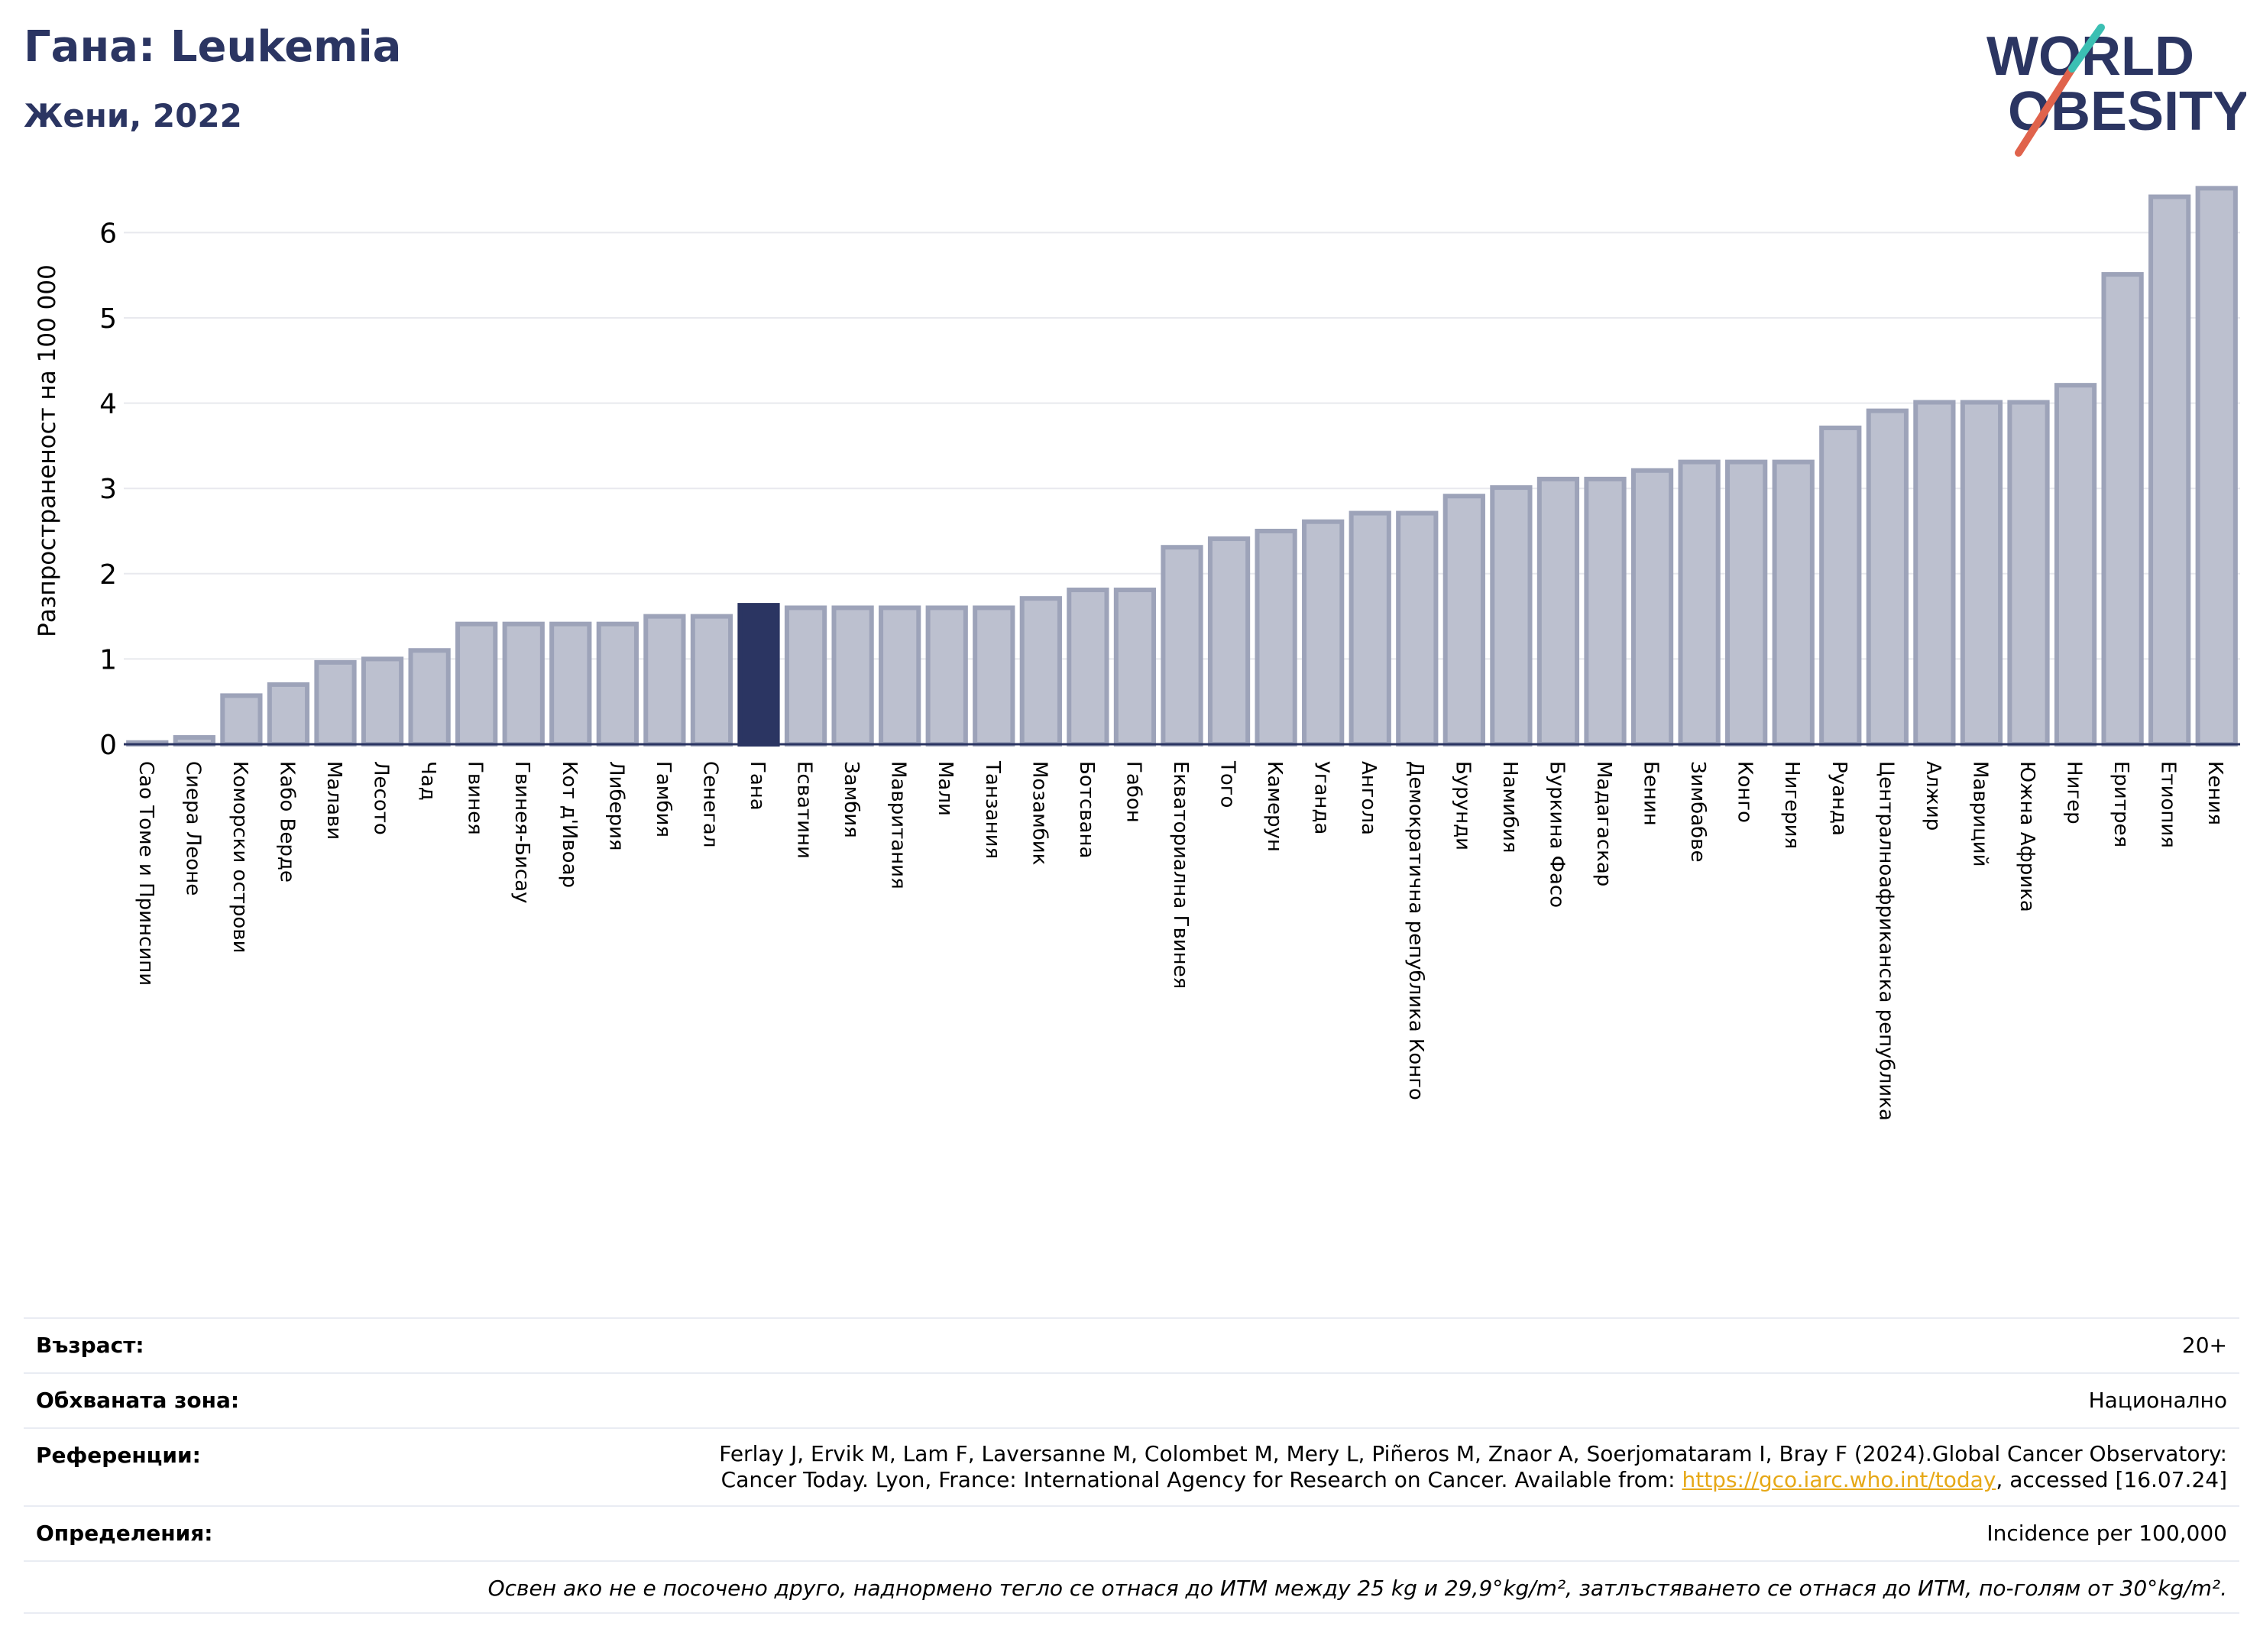 The width and height of the screenshot is (2260, 1652). What do you see at coordinates (108, 575) in the screenshot?
I see `y-tick-label: 2` at bounding box center [108, 575].